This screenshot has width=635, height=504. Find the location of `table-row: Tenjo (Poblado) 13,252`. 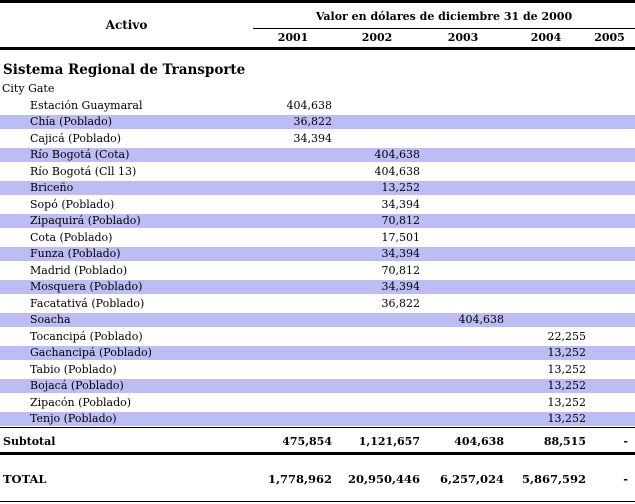

table-row: Tenjo (Poblado) 13,252 is located at coordinates (317, 419).